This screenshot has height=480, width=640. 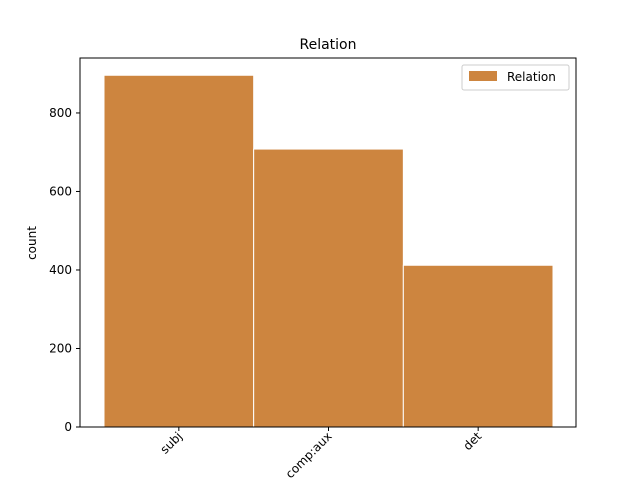 What do you see at coordinates (60, 348) in the screenshot?
I see `y-tick-label: 200` at bounding box center [60, 348].